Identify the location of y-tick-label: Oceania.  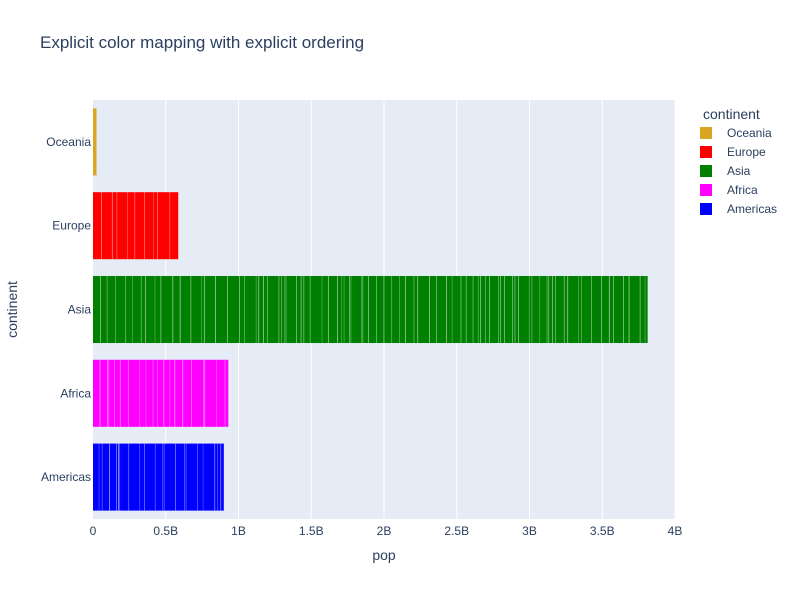
(68, 142).